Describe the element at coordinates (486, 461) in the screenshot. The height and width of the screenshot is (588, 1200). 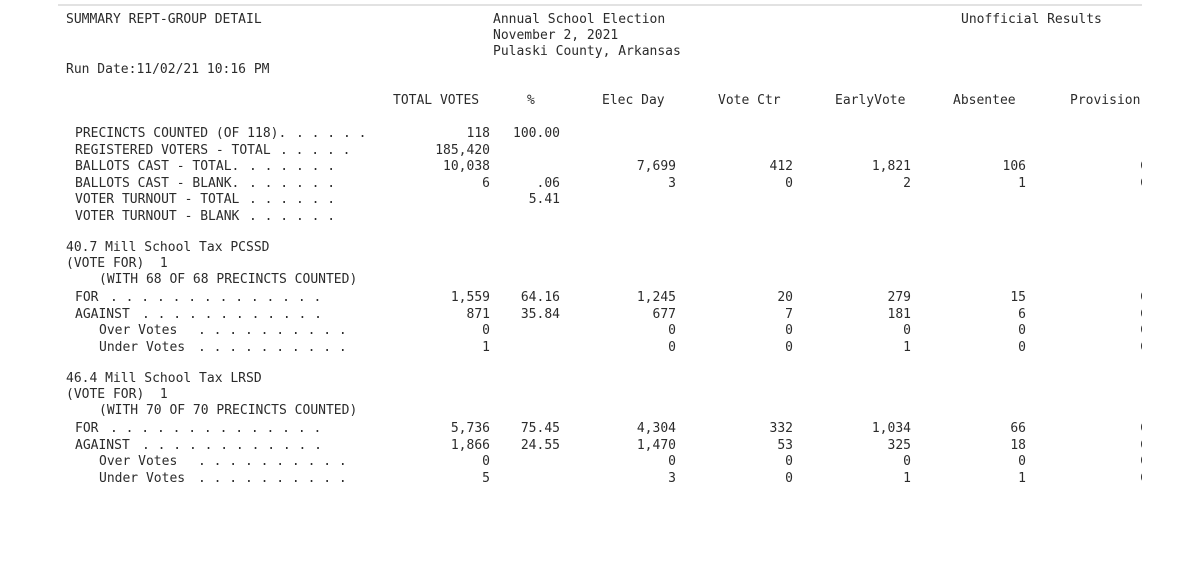
I see `cell-total: 0` at that location.